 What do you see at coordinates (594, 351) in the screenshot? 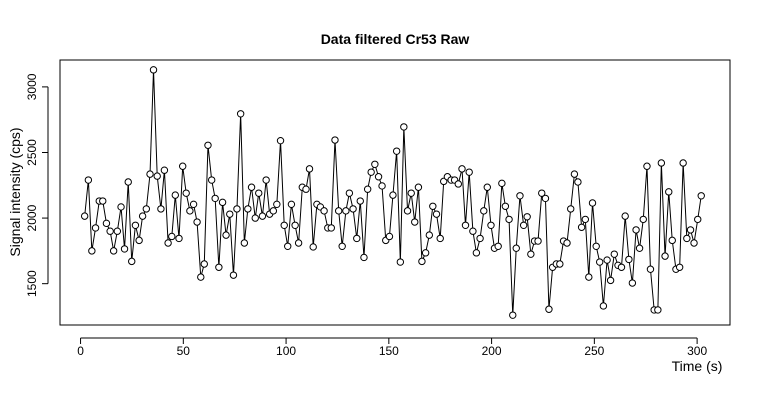
I see `x-tick-label: 250` at bounding box center [594, 351].